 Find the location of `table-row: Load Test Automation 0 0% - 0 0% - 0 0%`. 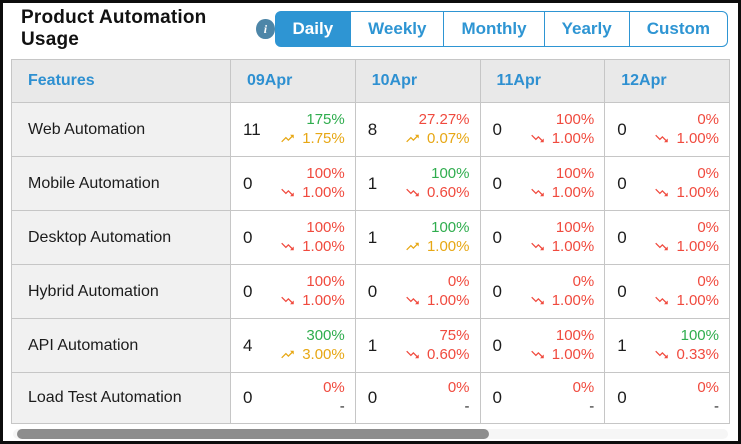

table-row: Load Test Automation 0 0% - 0 0% - 0 0% is located at coordinates (370, 398).